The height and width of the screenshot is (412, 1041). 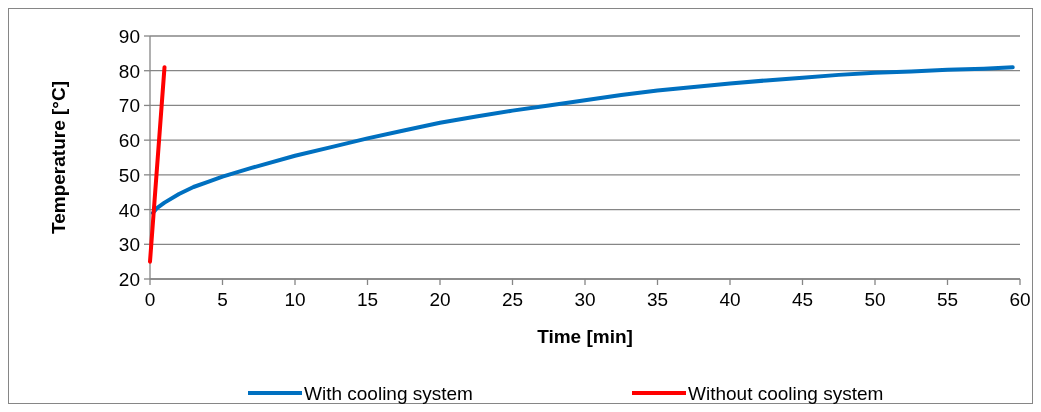 What do you see at coordinates (585, 336) in the screenshot?
I see `x-axis-title: Time [min]` at bounding box center [585, 336].